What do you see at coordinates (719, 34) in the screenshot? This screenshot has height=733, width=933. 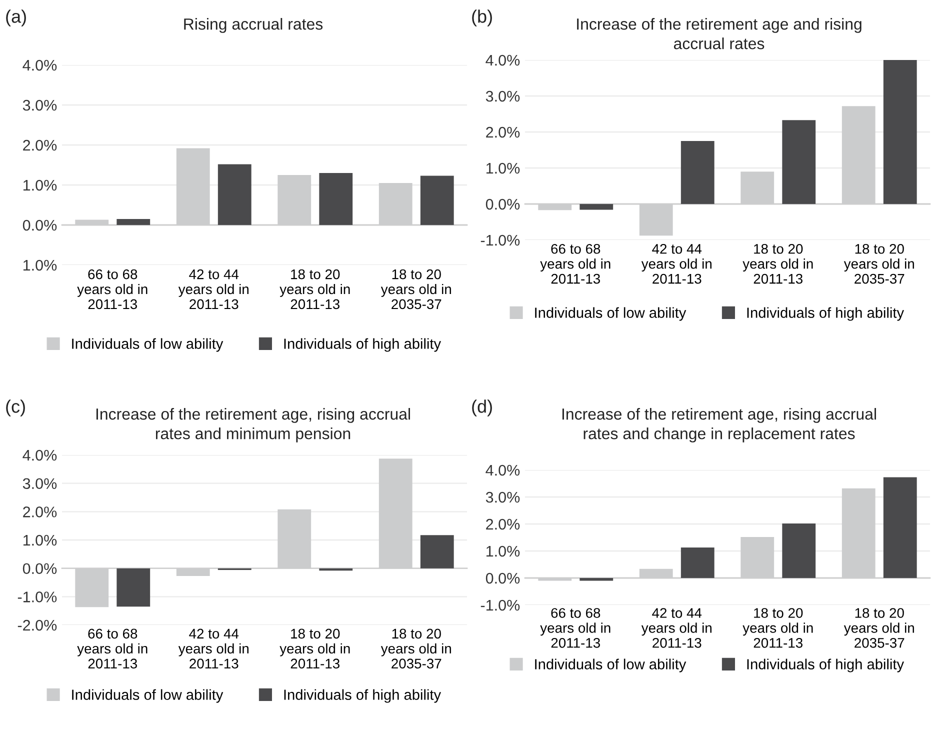 I see `chart-title: Increase of the retirement age and rising accrual rates` at bounding box center [719, 34].